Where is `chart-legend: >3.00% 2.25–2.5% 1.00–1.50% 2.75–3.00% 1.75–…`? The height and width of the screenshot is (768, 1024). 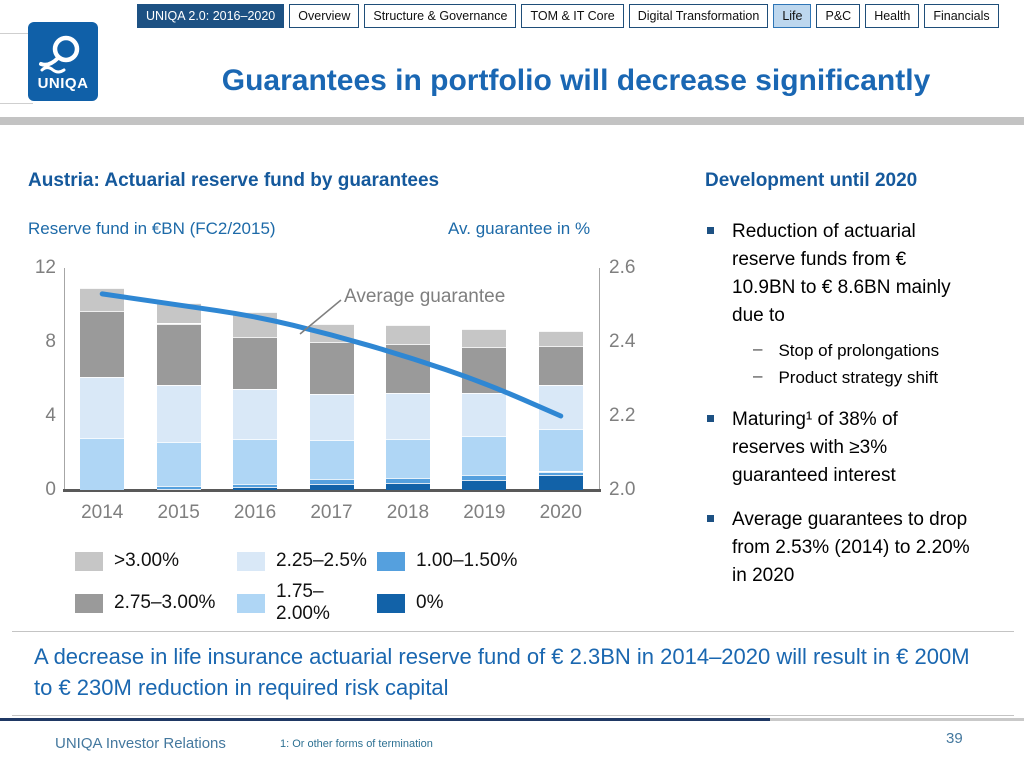 chart-legend: >3.00% 2.25–2.5% 1.00–1.50% 2.75–3.00% 1.75–… is located at coordinates (311, 587).